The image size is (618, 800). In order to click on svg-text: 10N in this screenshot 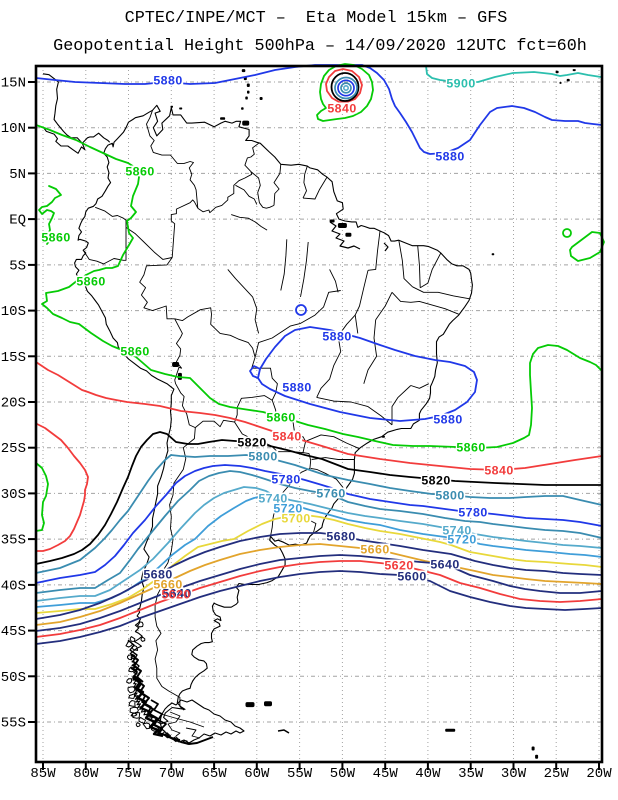, I will do `click(13, 129)`.